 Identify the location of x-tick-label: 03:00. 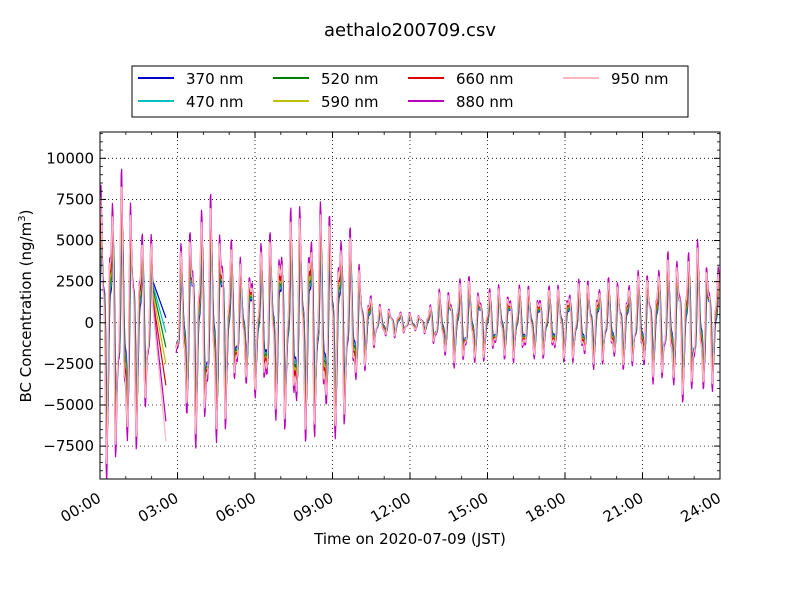
(158, 507).